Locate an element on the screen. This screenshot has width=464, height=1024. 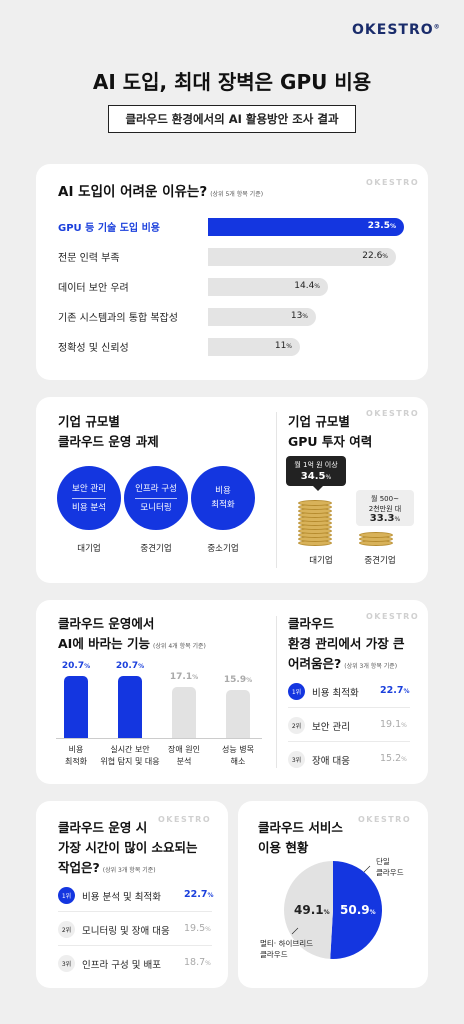
bar-row: 기존 시스템과의 통합 복잡성 13% is located at coordinates (231, 317).